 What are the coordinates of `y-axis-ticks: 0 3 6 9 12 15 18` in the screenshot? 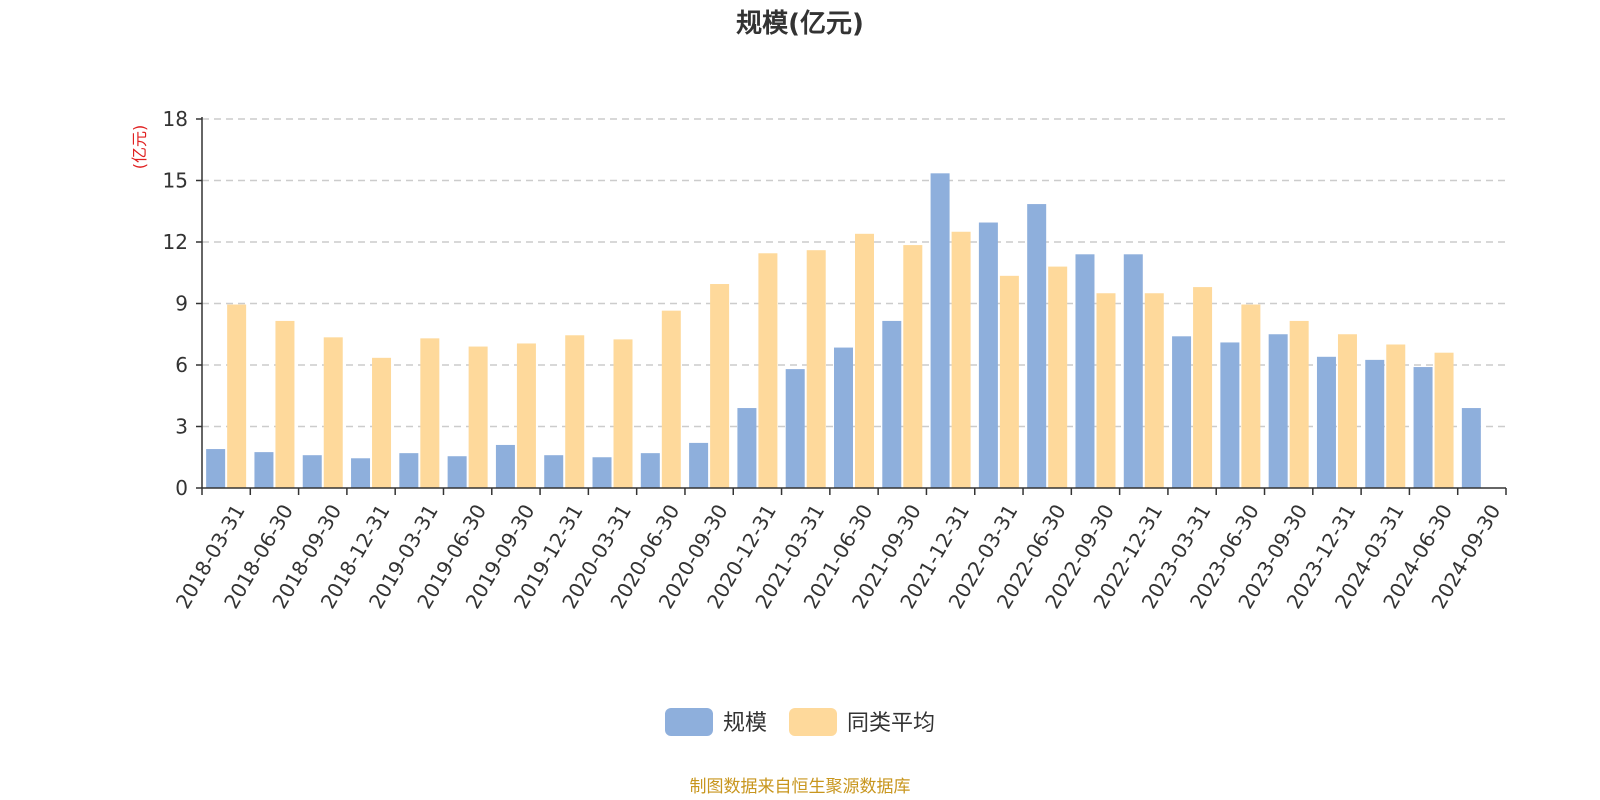 It's located at (182, 303).